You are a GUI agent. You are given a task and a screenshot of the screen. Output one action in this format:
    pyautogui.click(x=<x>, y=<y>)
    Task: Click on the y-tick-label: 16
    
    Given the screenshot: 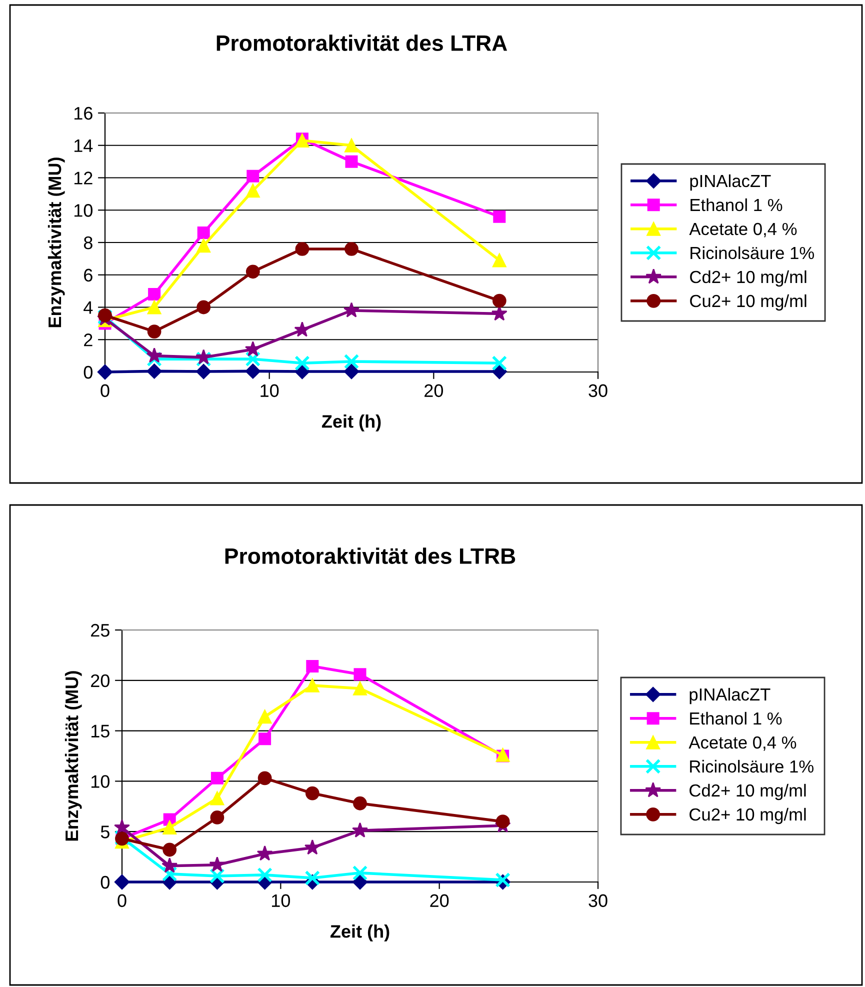 What is the action you would take?
    pyautogui.click(x=83, y=113)
    